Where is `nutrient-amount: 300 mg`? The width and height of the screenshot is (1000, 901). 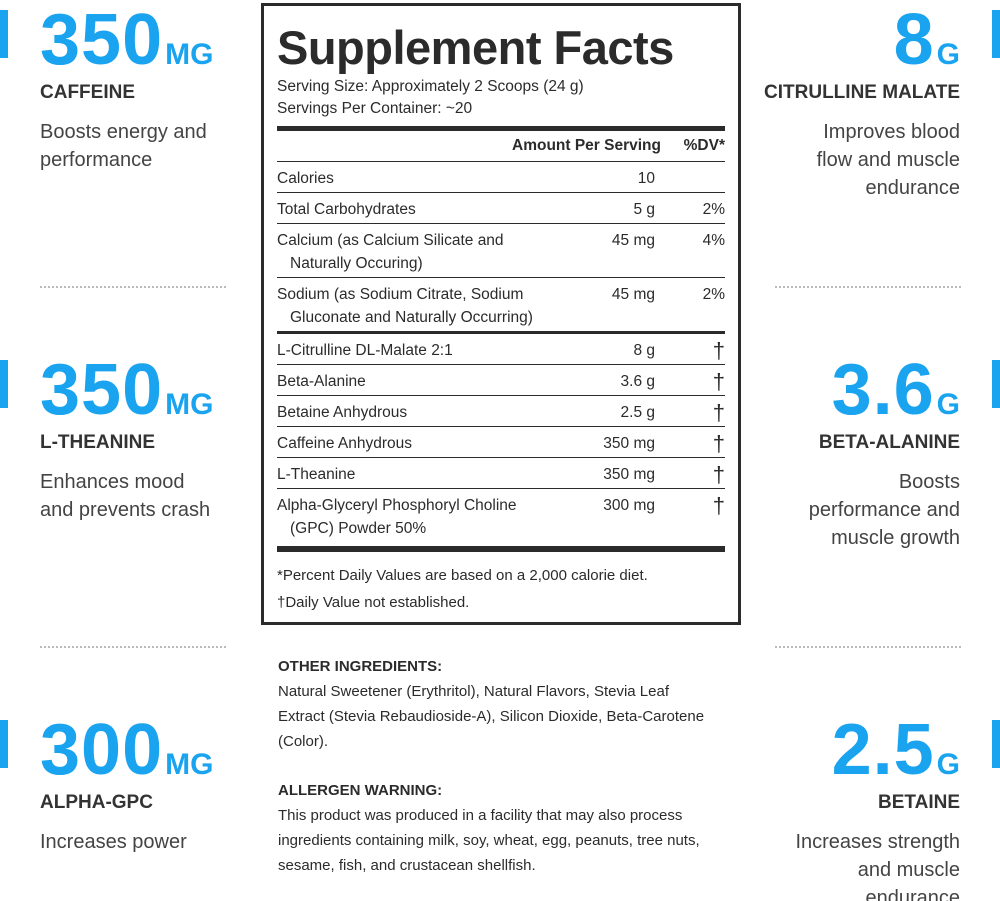 nutrient-amount: 300 mg is located at coordinates (629, 505).